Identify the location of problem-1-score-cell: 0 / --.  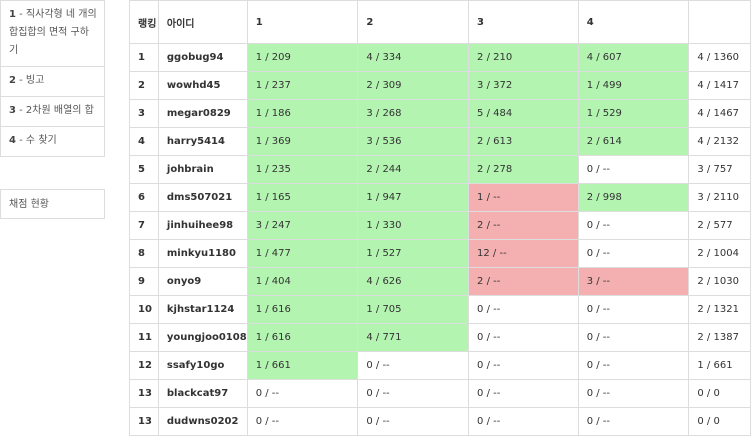
(302, 393).